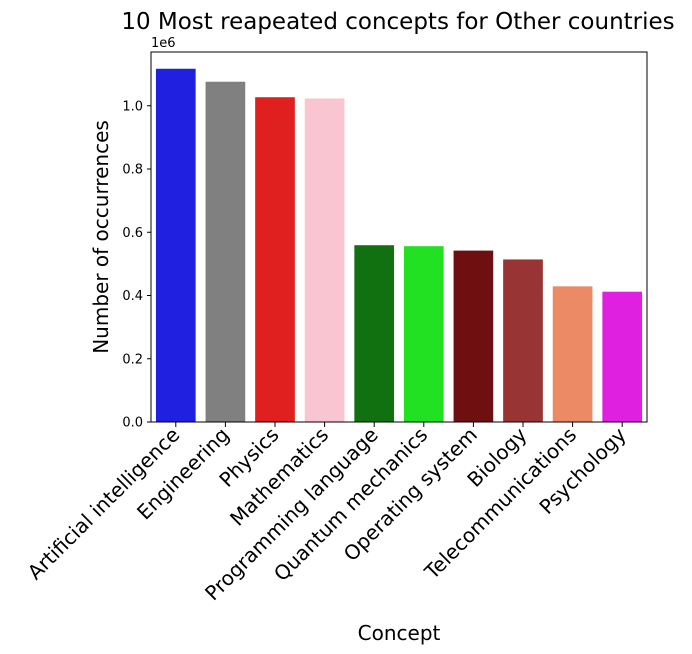 The image size is (692, 654). What do you see at coordinates (132, 170) in the screenshot?
I see `y-tick-label: 0.8` at bounding box center [132, 170].